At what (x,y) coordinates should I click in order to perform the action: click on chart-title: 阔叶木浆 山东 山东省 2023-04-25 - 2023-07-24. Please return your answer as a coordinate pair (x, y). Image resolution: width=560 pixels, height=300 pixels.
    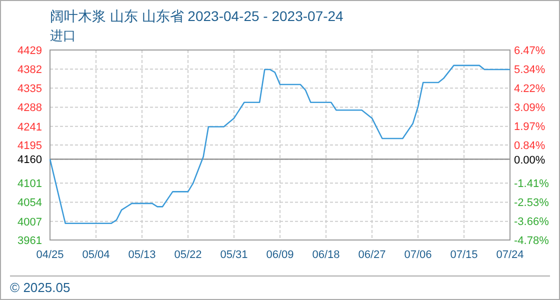
    Looking at the image, I should click on (197, 16).